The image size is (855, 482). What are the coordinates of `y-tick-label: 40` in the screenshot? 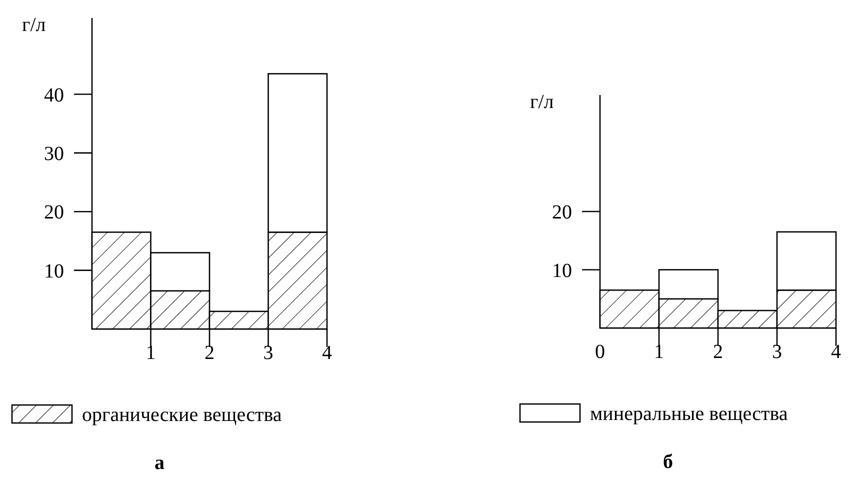 It's located at (54, 95).